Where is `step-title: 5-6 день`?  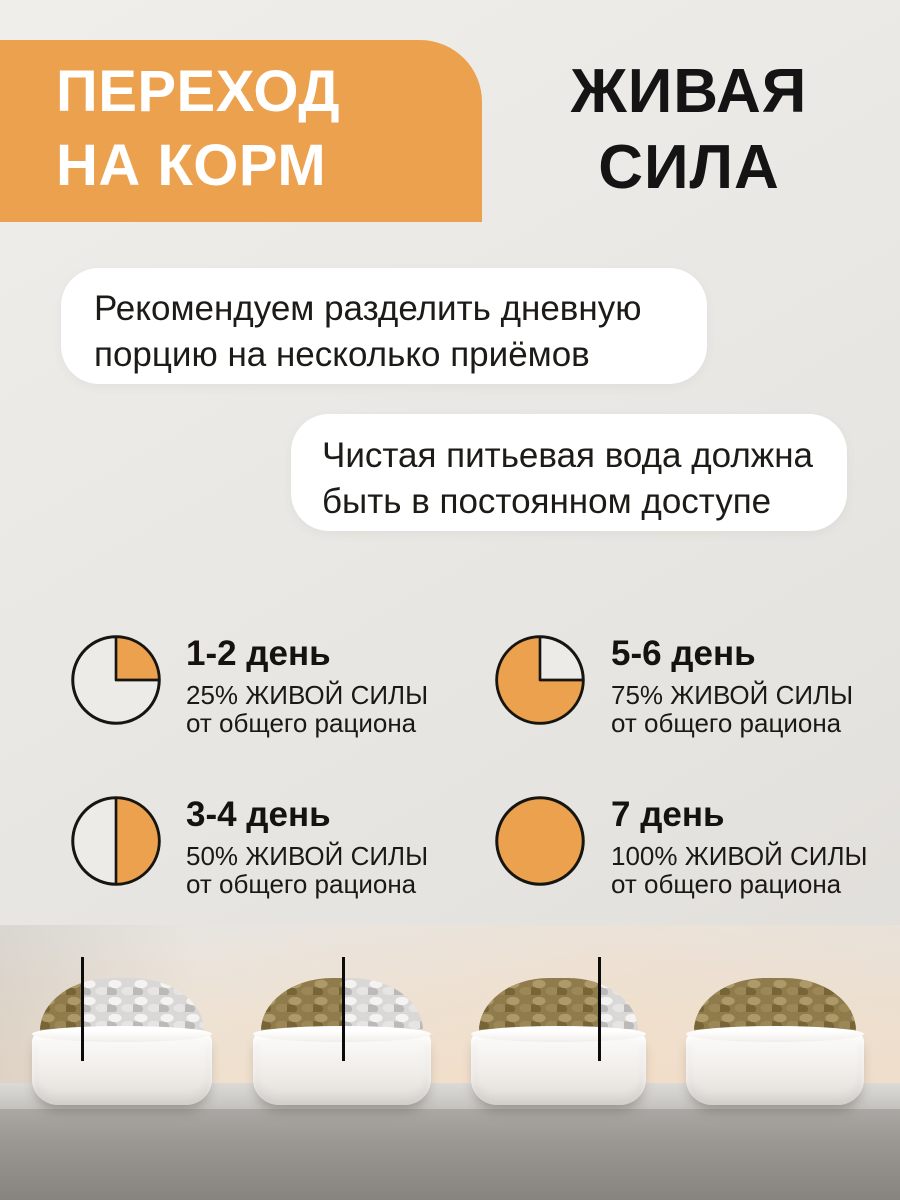 step-title: 5-6 день is located at coordinates (683, 653).